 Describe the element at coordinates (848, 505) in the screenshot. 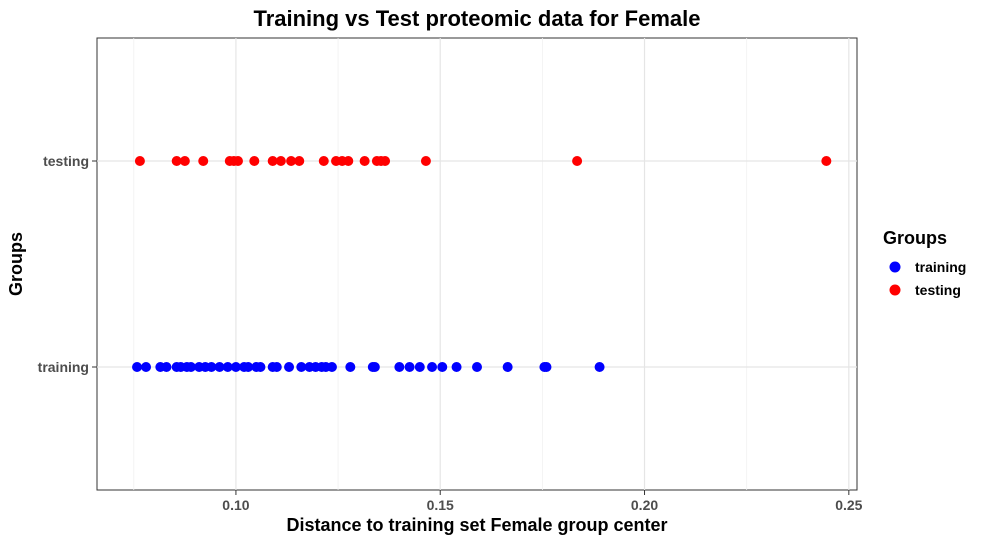

I see `x-tick-label-3: 0.25` at that location.